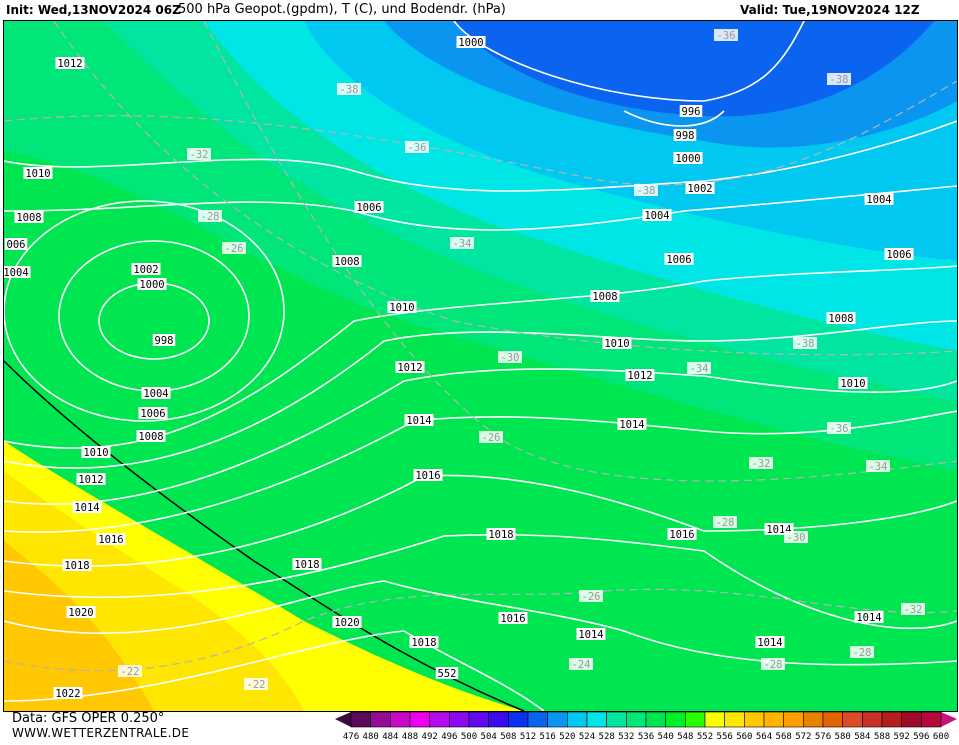 This screenshot has height=745, width=959. I want to click on temperature-value: -36, so click(726, 36).